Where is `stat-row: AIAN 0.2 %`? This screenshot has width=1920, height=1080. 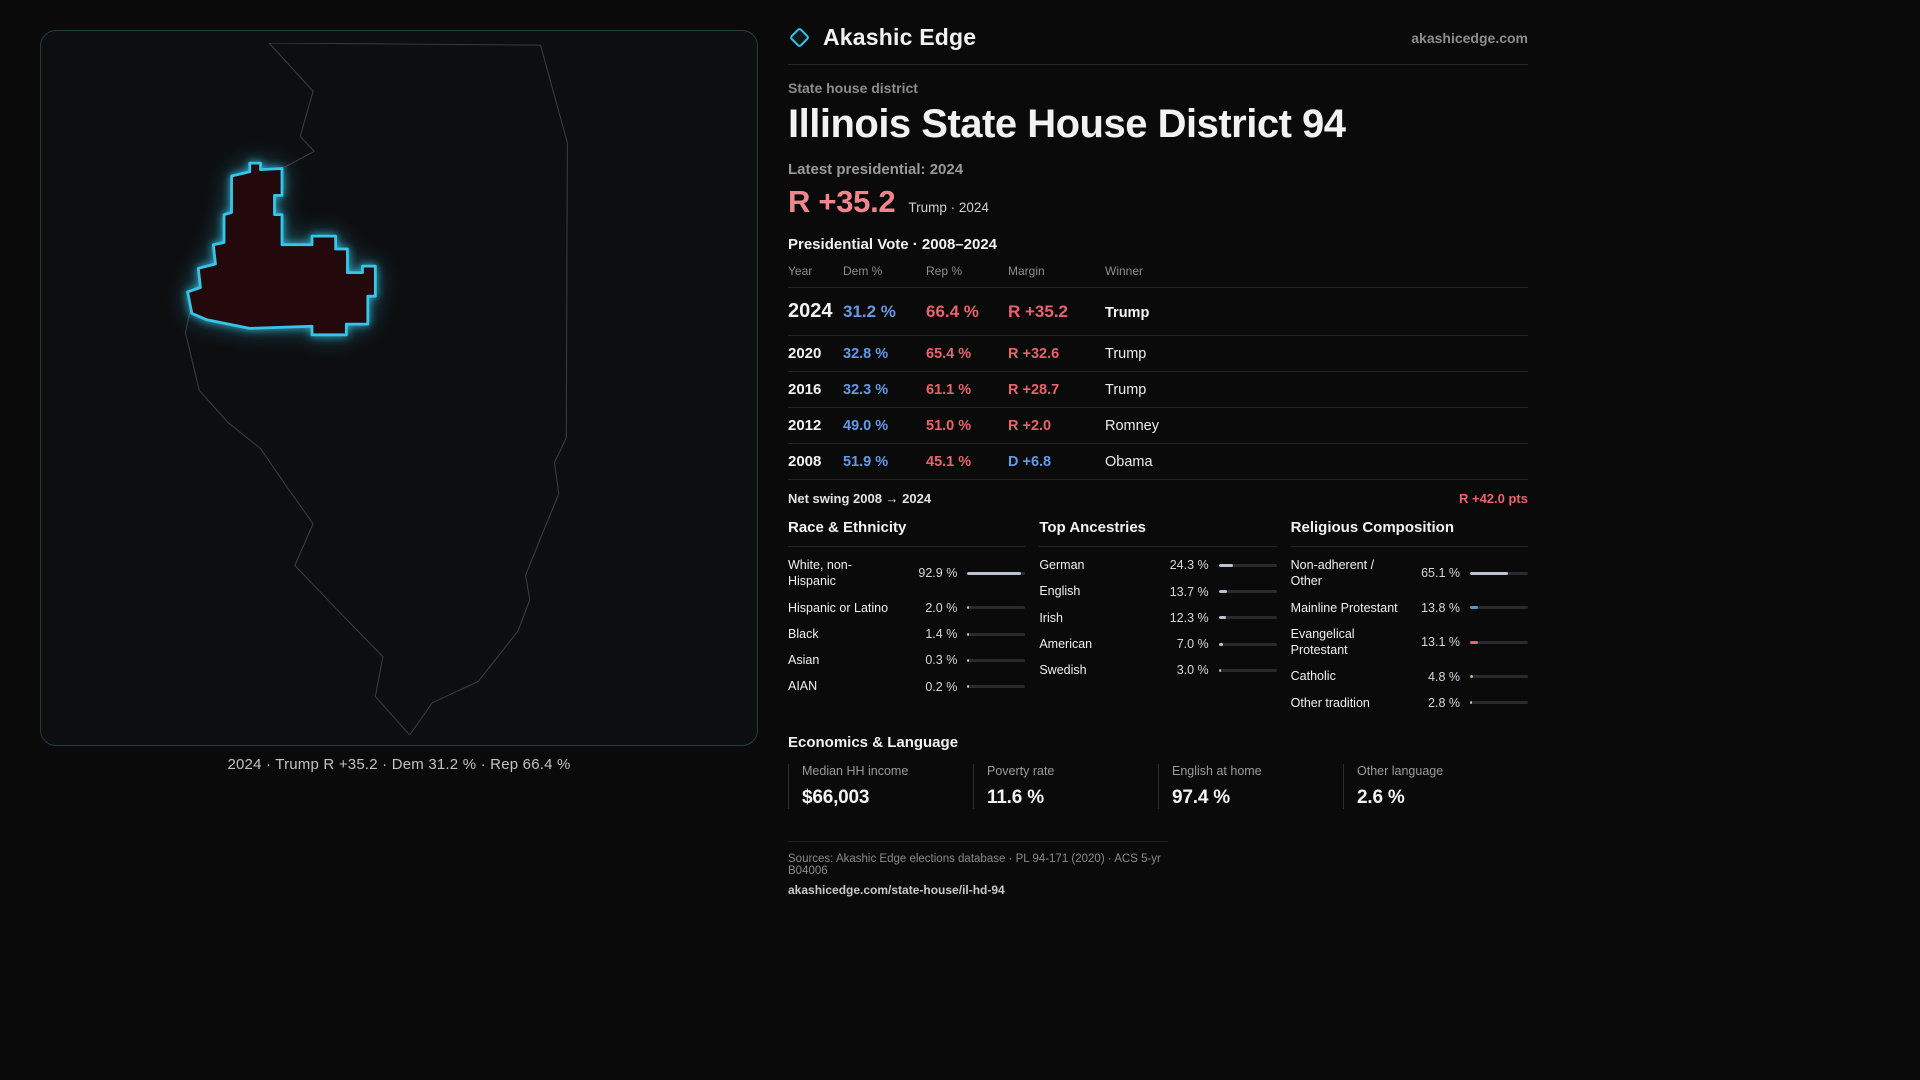
stat-row: AIAN 0.2 % is located at coordinates (907, 686).